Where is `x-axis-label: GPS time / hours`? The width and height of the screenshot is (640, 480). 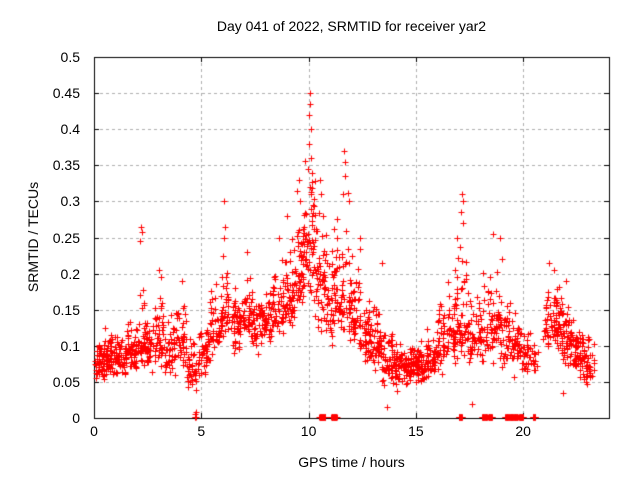
x-axis-label: GPS time / hours is located at coordinates (351, 462).